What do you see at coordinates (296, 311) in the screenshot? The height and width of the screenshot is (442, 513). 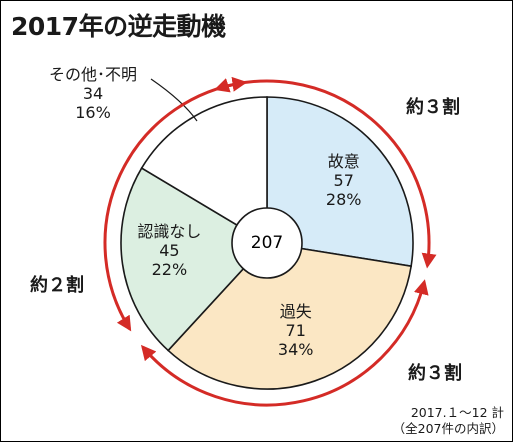 I see `slice-name: 過失` at bounding box center [296, 311].